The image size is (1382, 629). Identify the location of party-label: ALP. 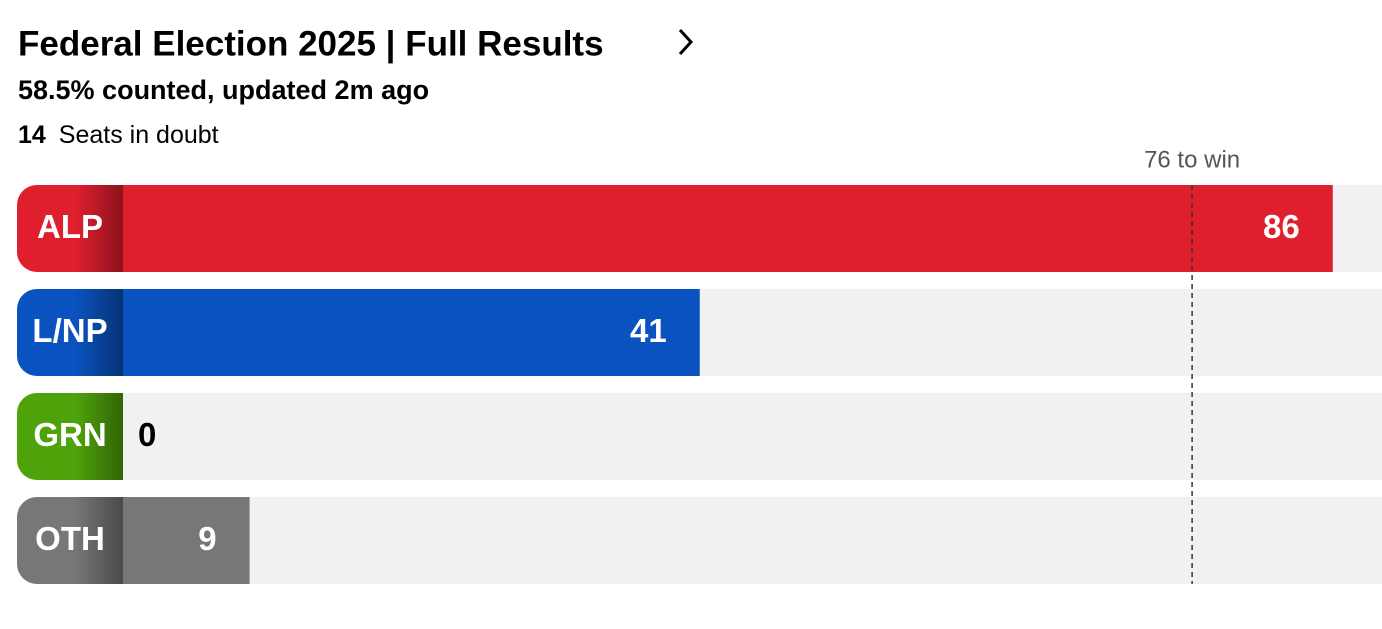
(70, 226).